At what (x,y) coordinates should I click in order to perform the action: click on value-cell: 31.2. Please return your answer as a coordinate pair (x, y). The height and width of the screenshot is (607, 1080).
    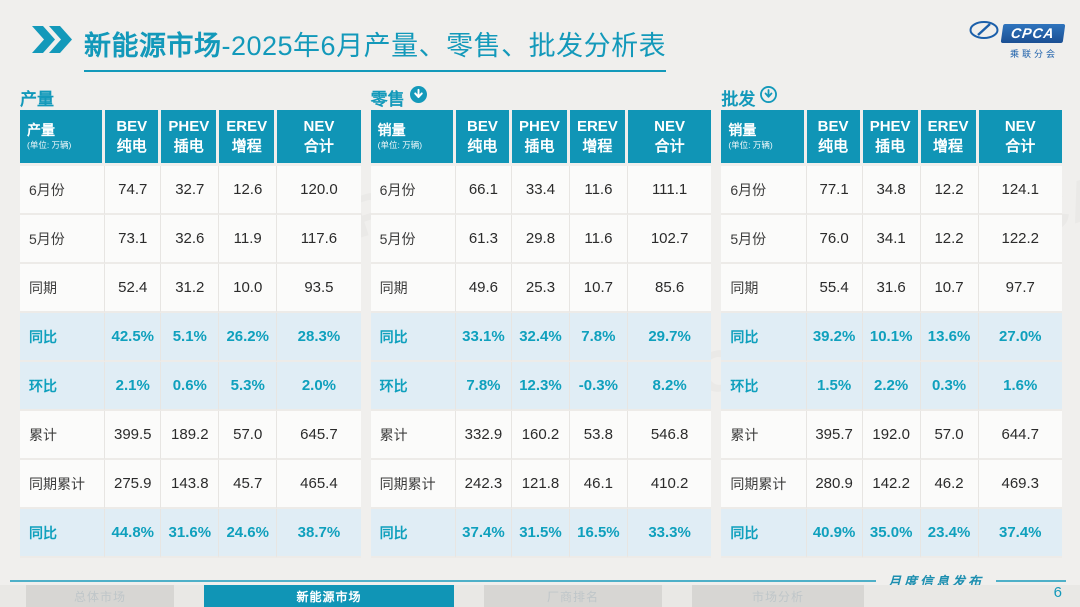
    Looking at the image, I should click on (190, 288).